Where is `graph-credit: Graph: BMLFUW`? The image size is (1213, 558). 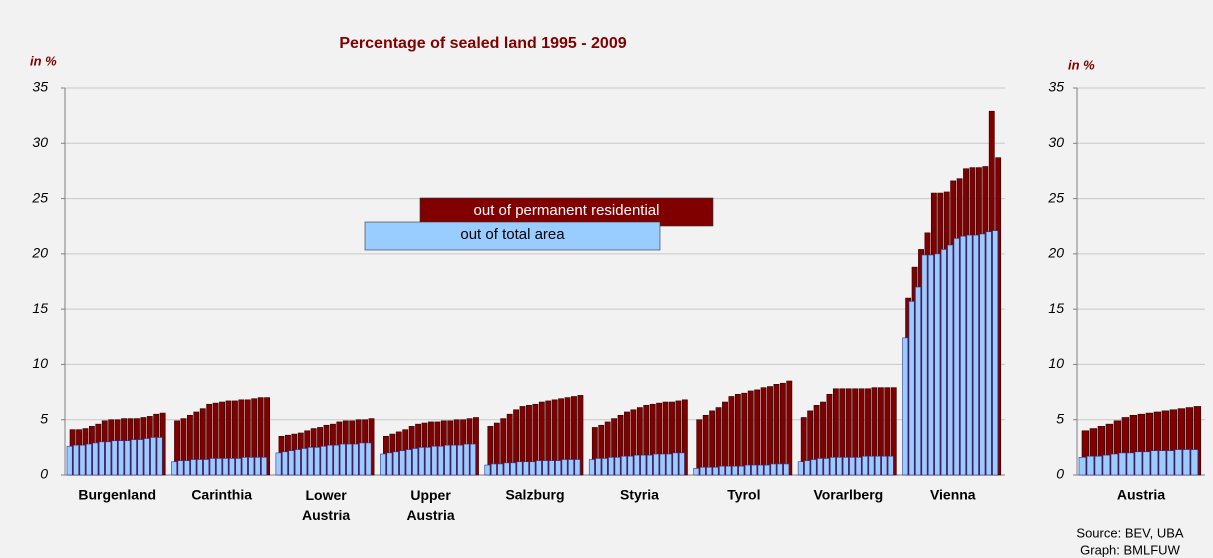
graph-credit: Graph: BMLFUW is located at coordinates (1130, 549).